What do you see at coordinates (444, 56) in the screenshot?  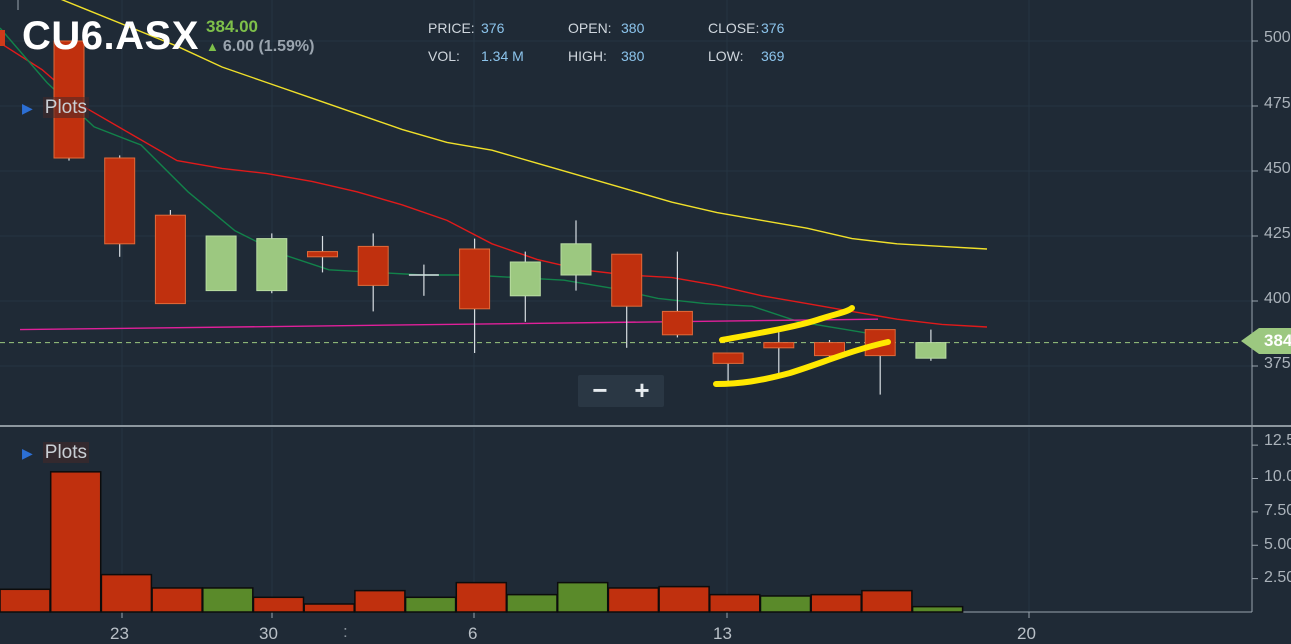 I see `stat-volume-label: VOL:` at bounding box center [444, 56].